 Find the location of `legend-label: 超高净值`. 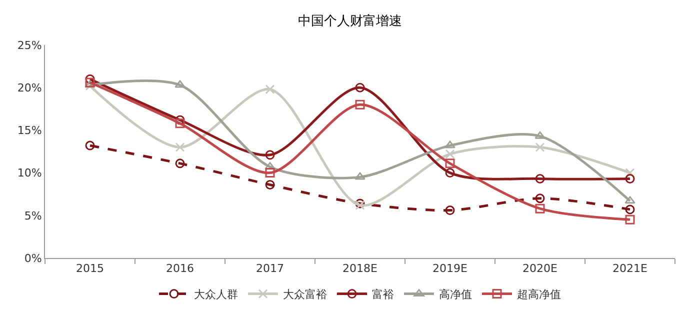

legend-label: 超高净值 is located at coordinates (539, 295).